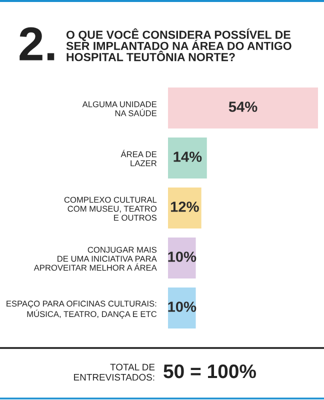 The width and height of the screenshot is (324, 400). What do you see at coordinates (37, 43) in the screenshot?
I see `text: 2.` at bounding box center [37, 43].